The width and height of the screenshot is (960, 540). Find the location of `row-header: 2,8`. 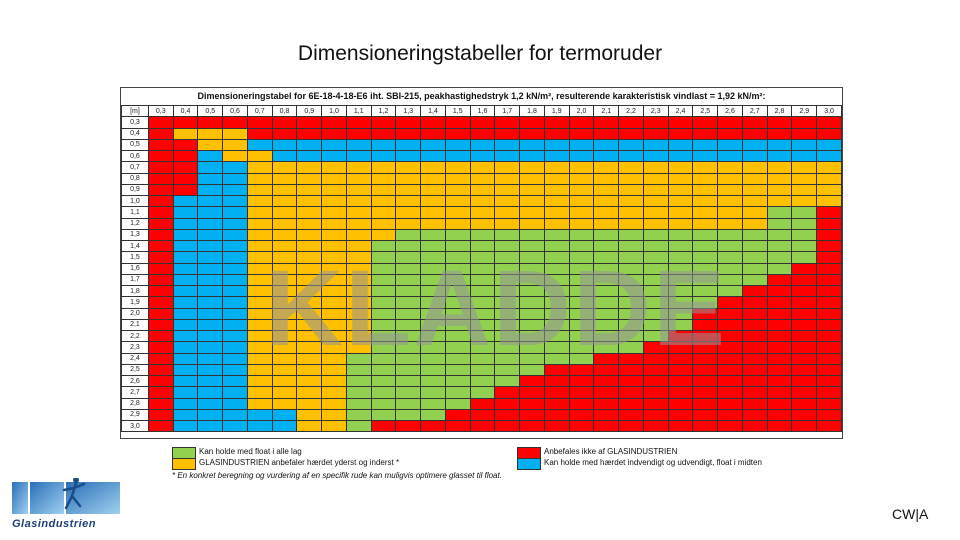

row-header: 2,8 is located at coordinates (135, 403).